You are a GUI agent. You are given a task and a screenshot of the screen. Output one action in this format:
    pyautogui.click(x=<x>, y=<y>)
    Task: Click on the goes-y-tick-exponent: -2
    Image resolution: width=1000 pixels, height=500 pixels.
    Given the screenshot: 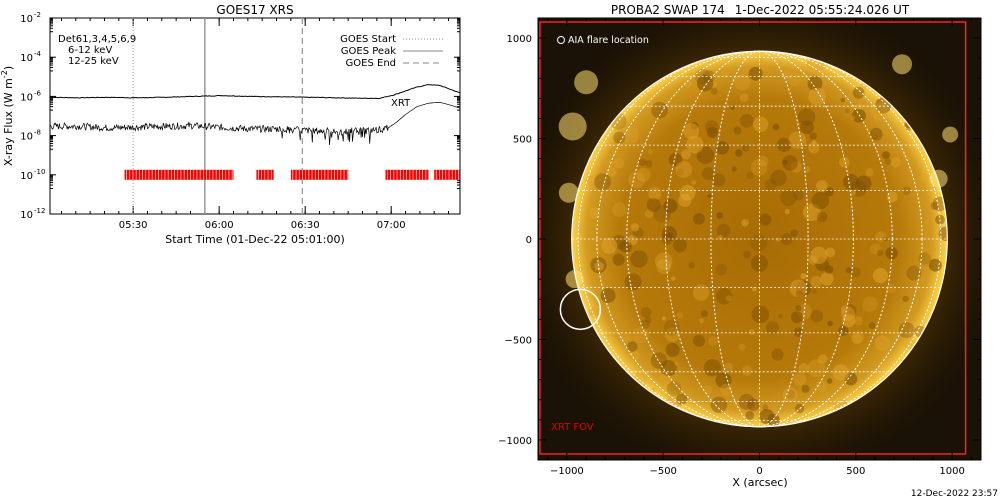 What is the action you would take?
    pyautogui.click(x=37, y=15)
    